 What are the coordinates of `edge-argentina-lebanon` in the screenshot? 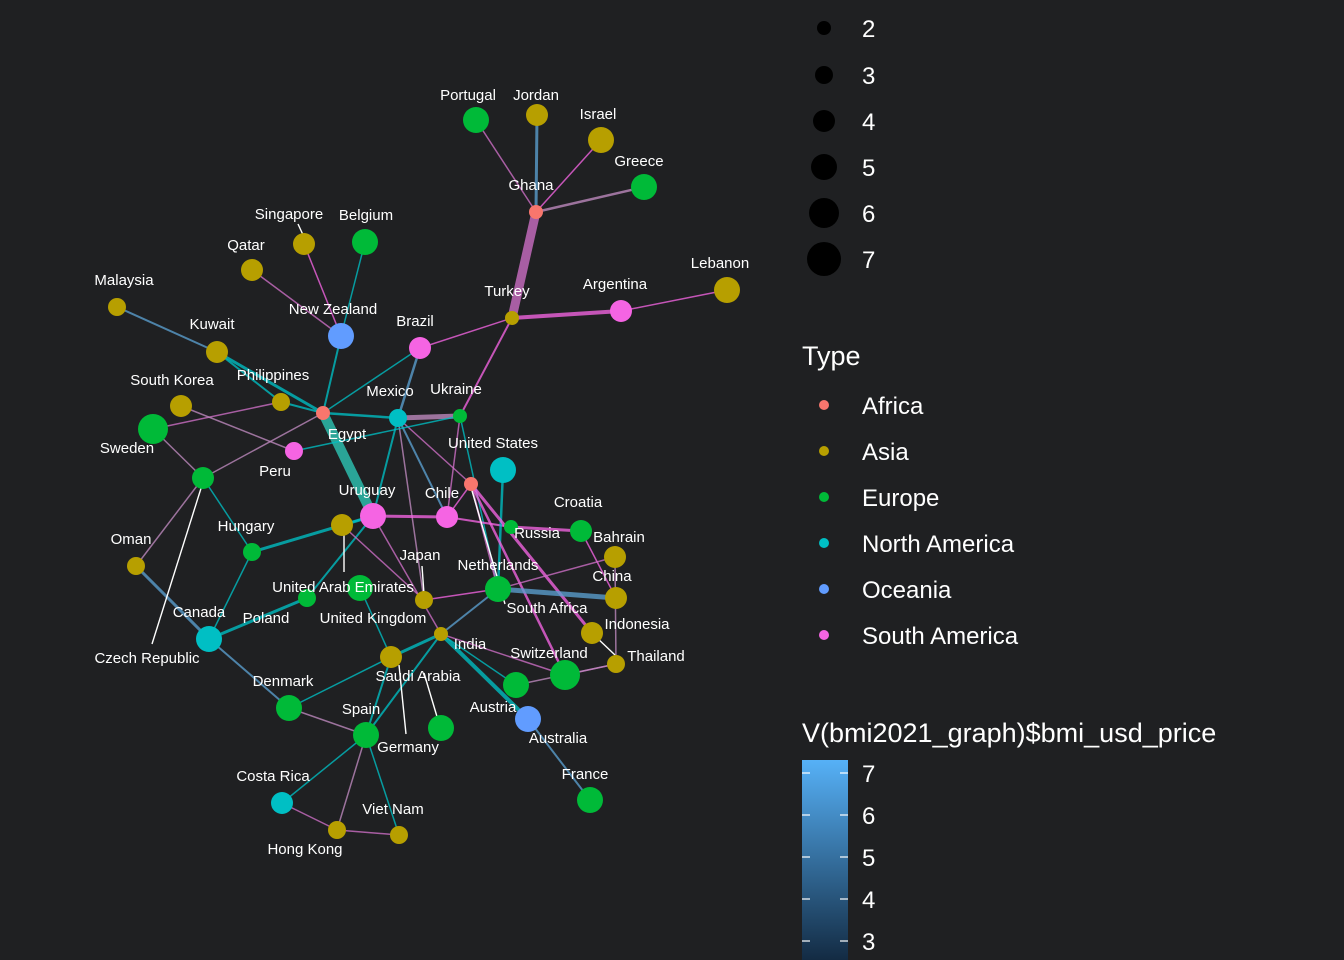 It's located at (674, 300).